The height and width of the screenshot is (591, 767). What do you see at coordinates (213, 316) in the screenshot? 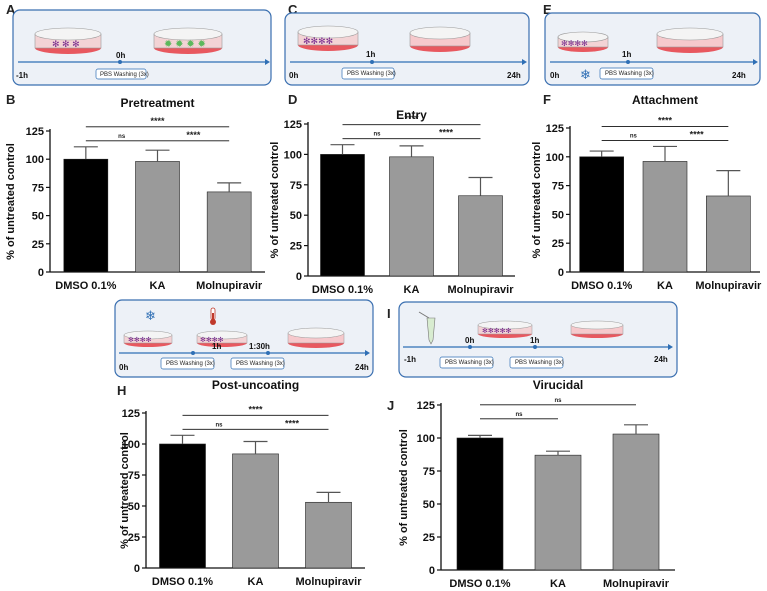
I see `thermometer-icon` at bounding box center [213, 316].